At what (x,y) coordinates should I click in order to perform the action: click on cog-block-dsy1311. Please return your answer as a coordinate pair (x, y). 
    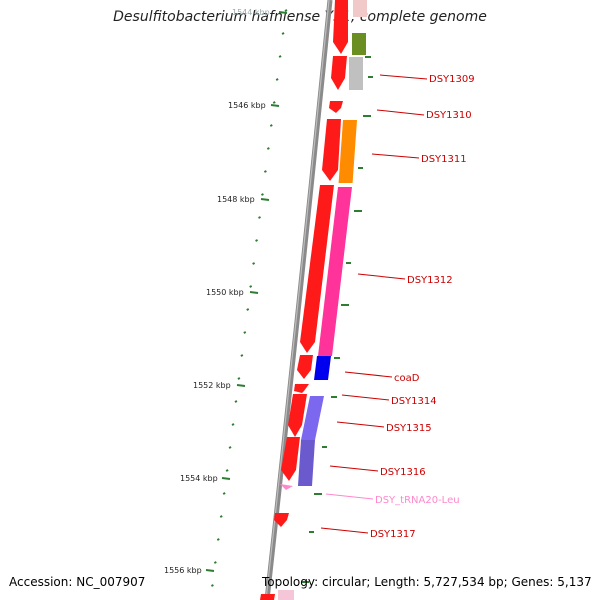
    Looking at the image, I should click on (347, 151).